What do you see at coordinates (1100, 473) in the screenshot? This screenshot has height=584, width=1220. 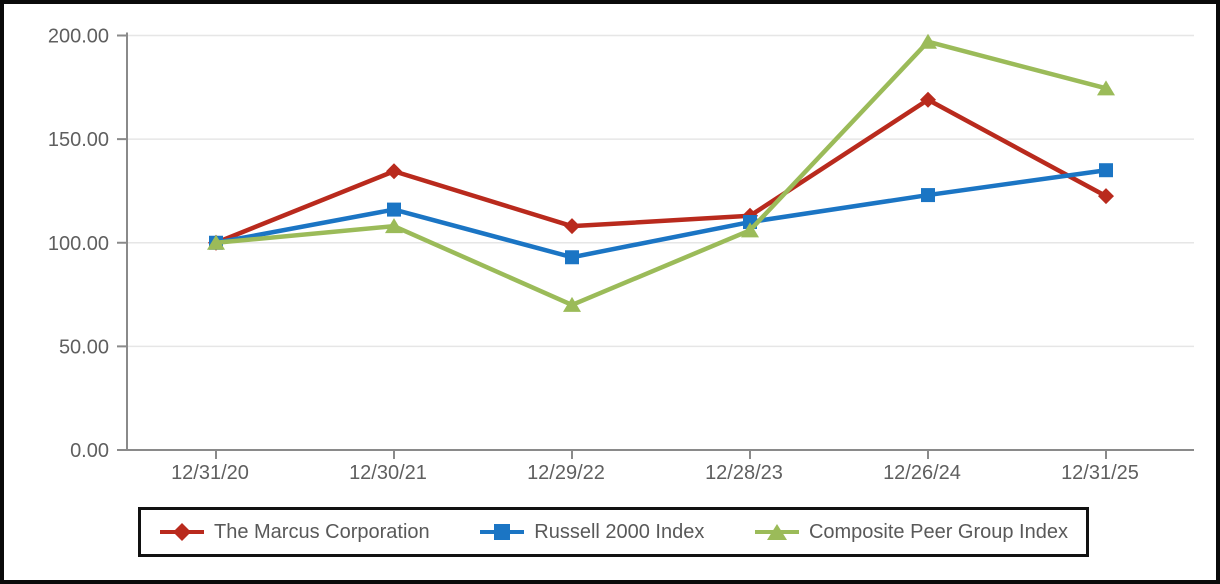 I see `x-tick-label: 12/31/25` at bounding box center [1100, 473].